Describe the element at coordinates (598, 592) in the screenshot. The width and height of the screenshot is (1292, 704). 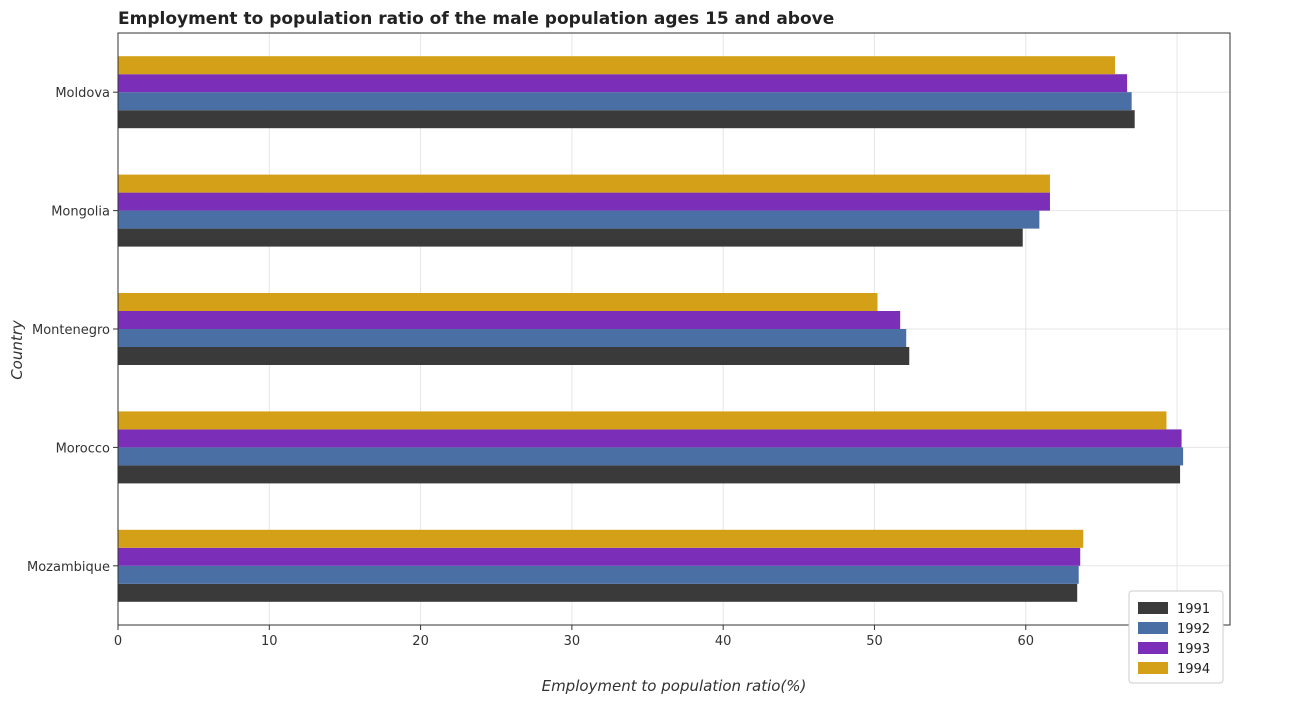
I see `bar-mozambique-1991` at that location.